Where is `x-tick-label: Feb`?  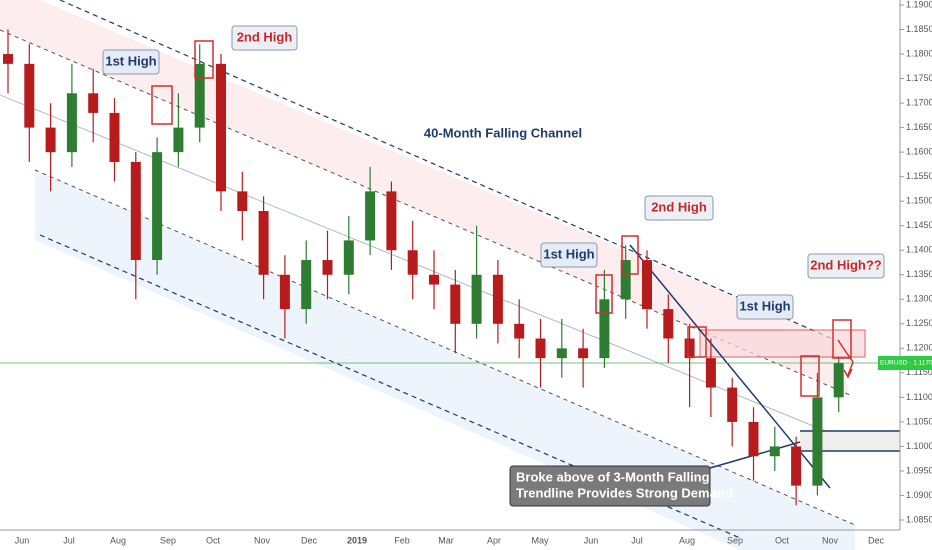 x-tick-label: Feb is located at coordinates (402, 540).